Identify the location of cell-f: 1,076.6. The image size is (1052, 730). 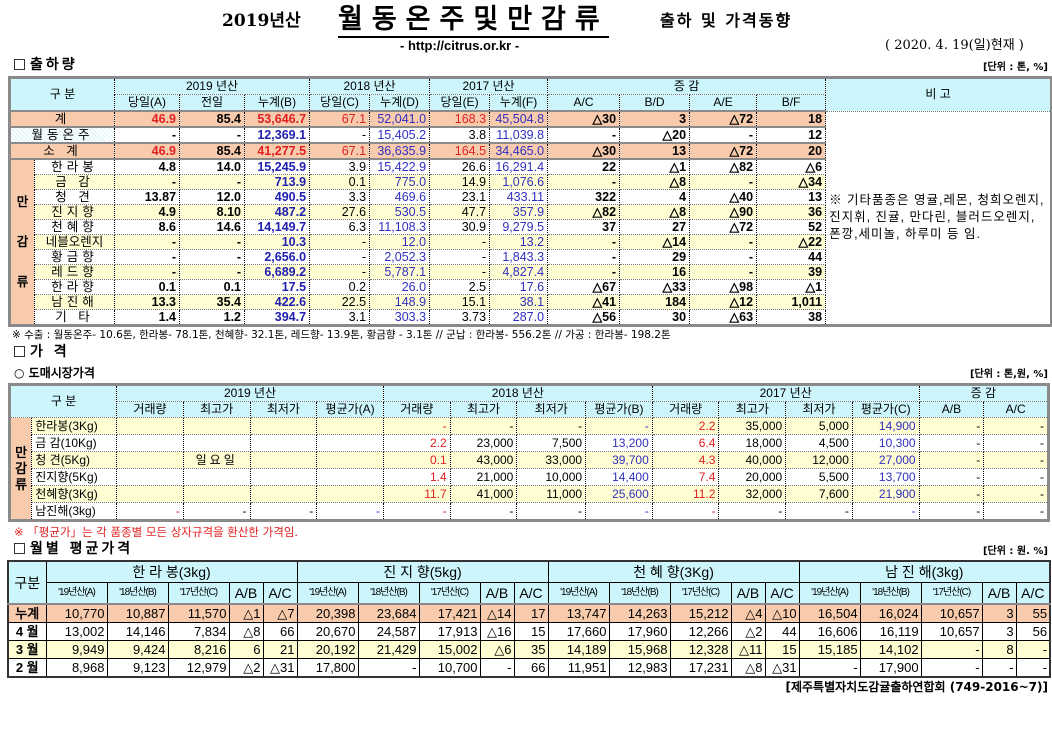
(519, 182).